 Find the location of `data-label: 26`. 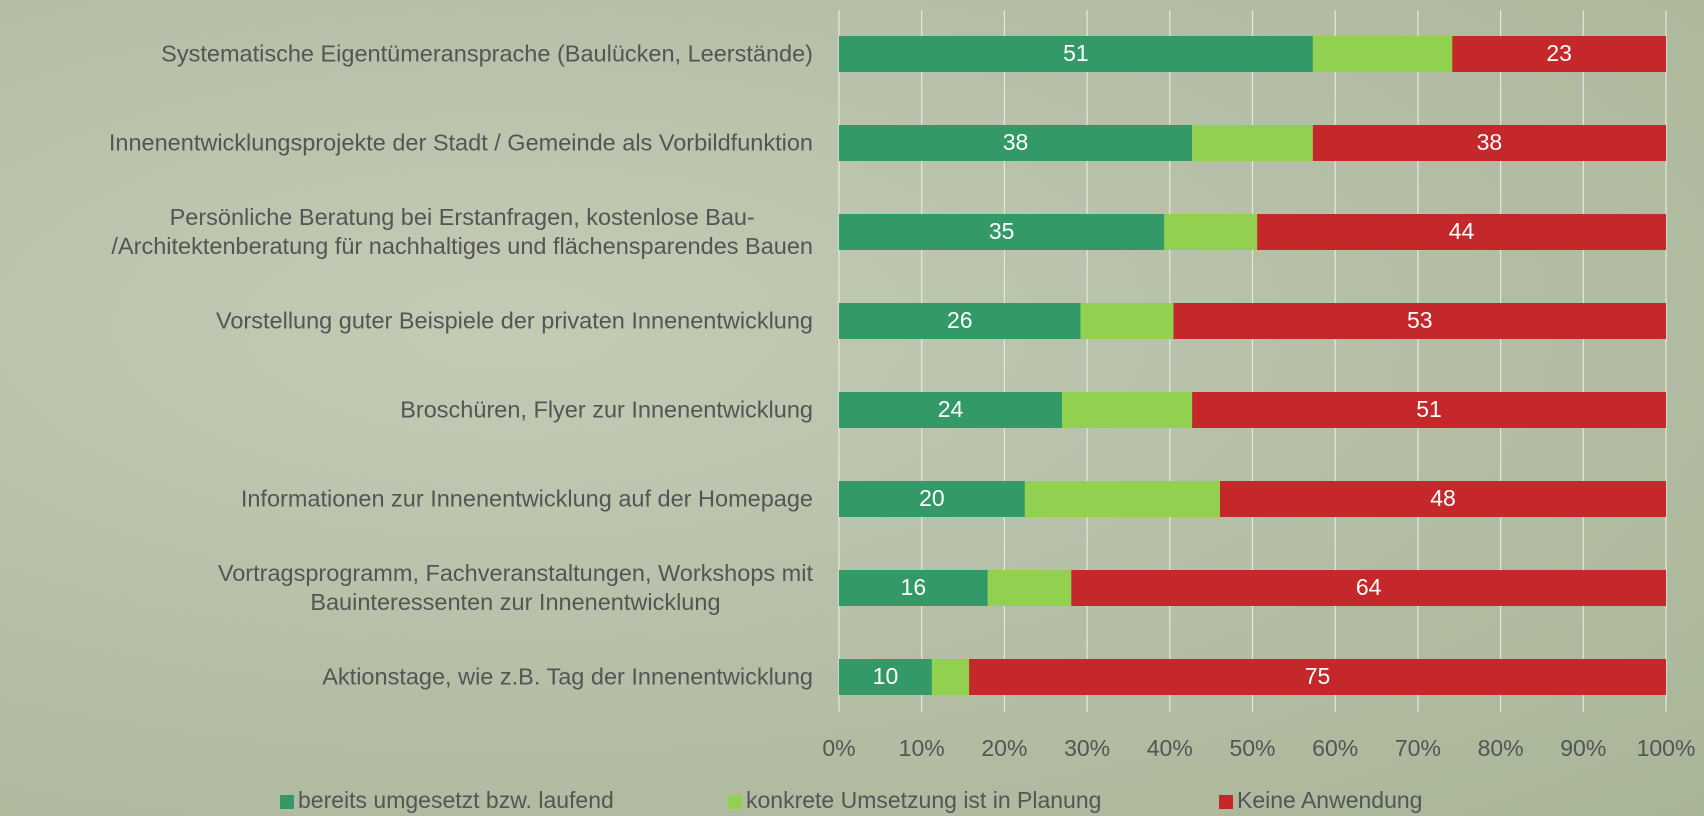

data-label: 26 is located at coordinates (960, 320).